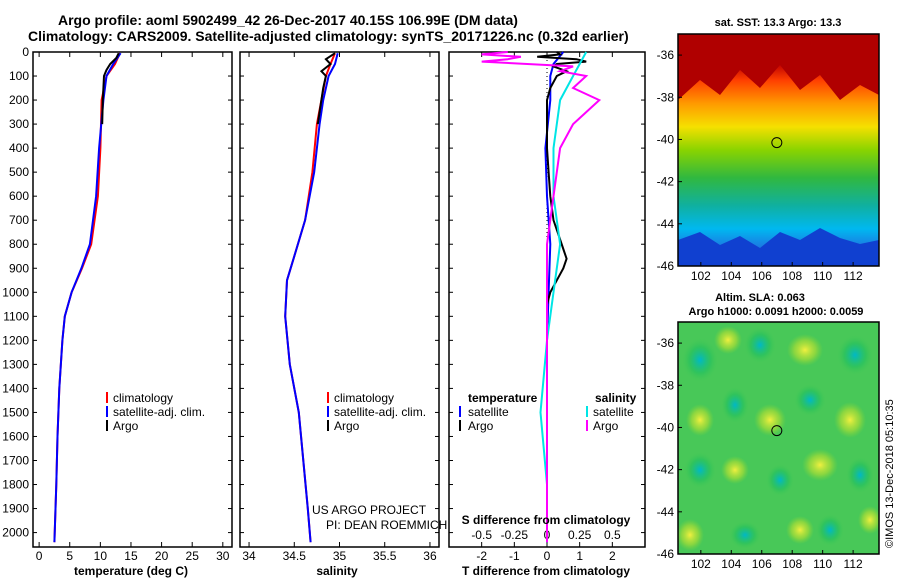 The image size is (900, 580). I want to click on x-tick-label: 34.5, so click(295, 556).